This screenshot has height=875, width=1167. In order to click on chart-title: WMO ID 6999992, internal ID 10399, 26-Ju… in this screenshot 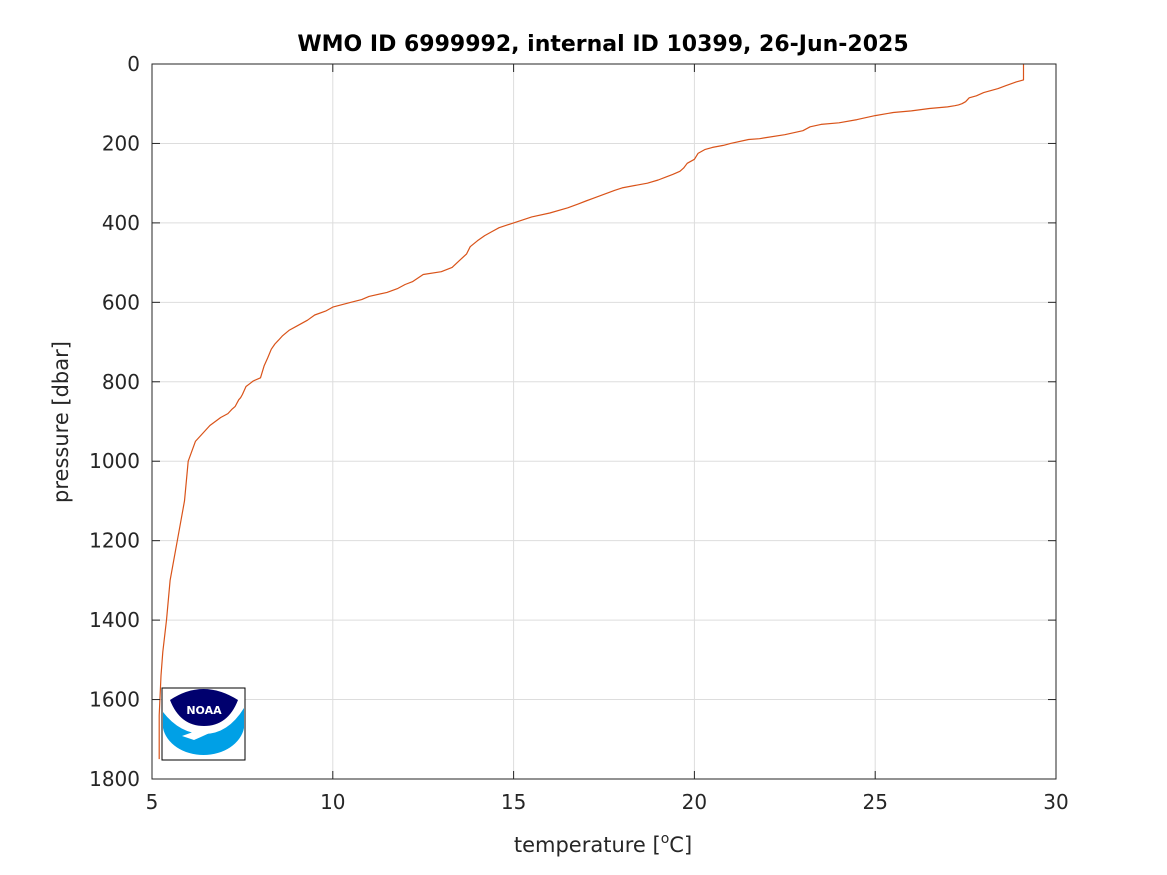, I will do `click(602, 44)`.